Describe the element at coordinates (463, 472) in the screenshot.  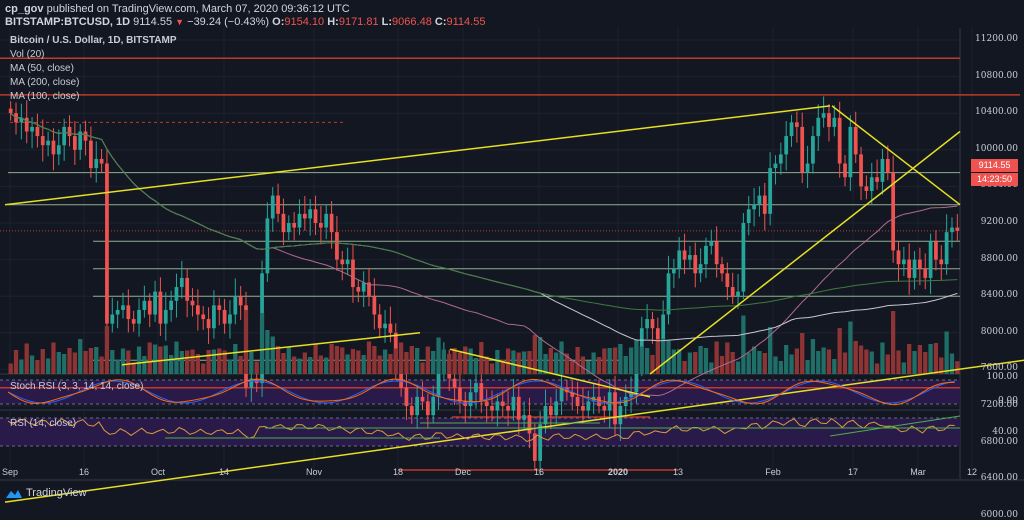
I see `time-tick: Dec` at that location.